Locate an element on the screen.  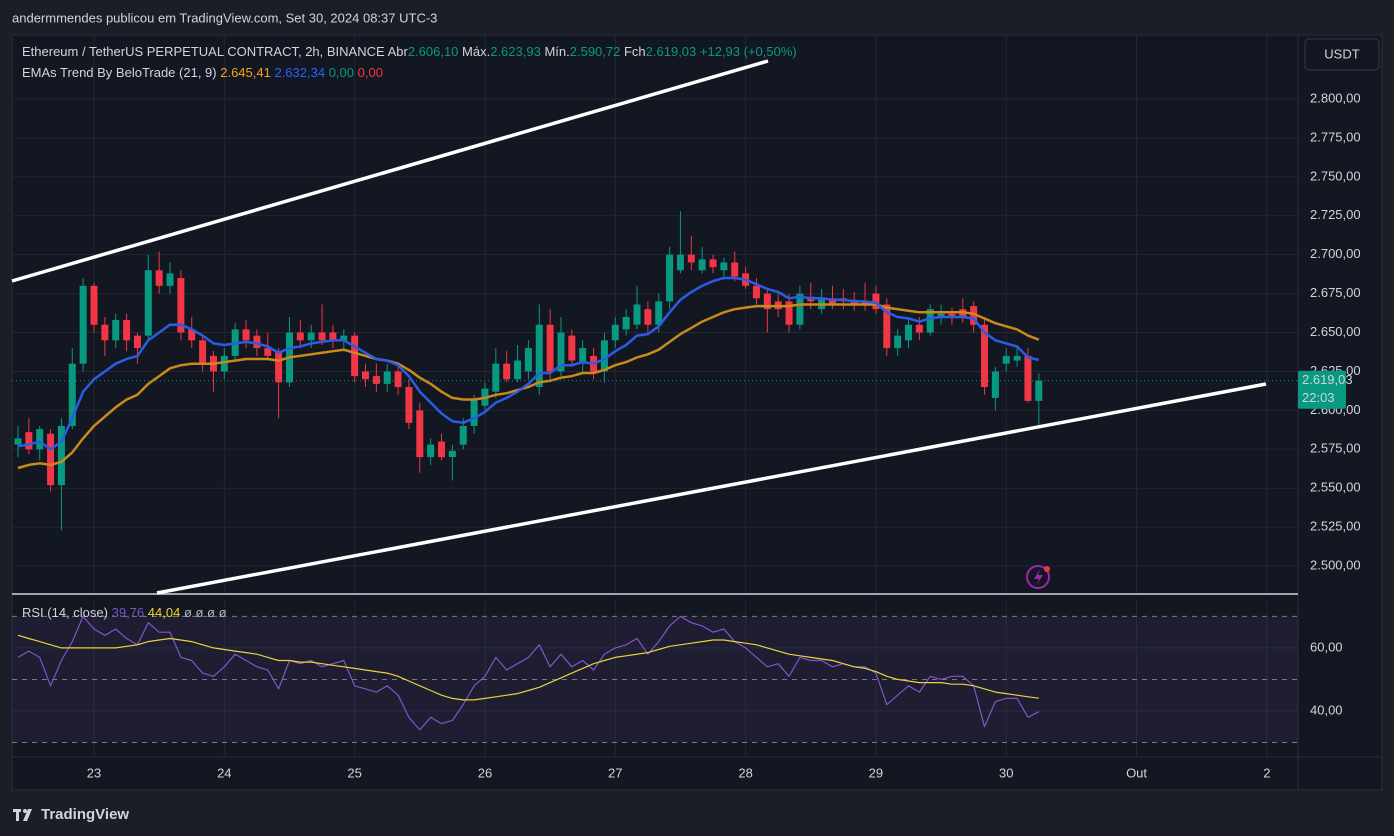
y-tick-label: 2.750,00 is located at coordinates (1335, 175).